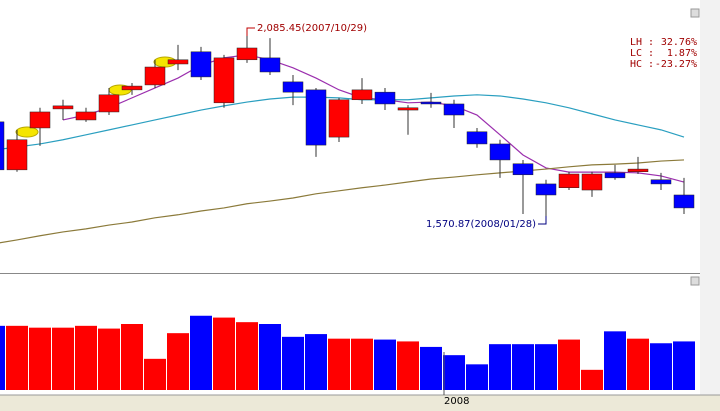 This screenshot has height=411, width=720. What do you see at coordinates (642, 53) in the screenshot?
I see `stat-name: LC :` at bounding box center [642, 53].